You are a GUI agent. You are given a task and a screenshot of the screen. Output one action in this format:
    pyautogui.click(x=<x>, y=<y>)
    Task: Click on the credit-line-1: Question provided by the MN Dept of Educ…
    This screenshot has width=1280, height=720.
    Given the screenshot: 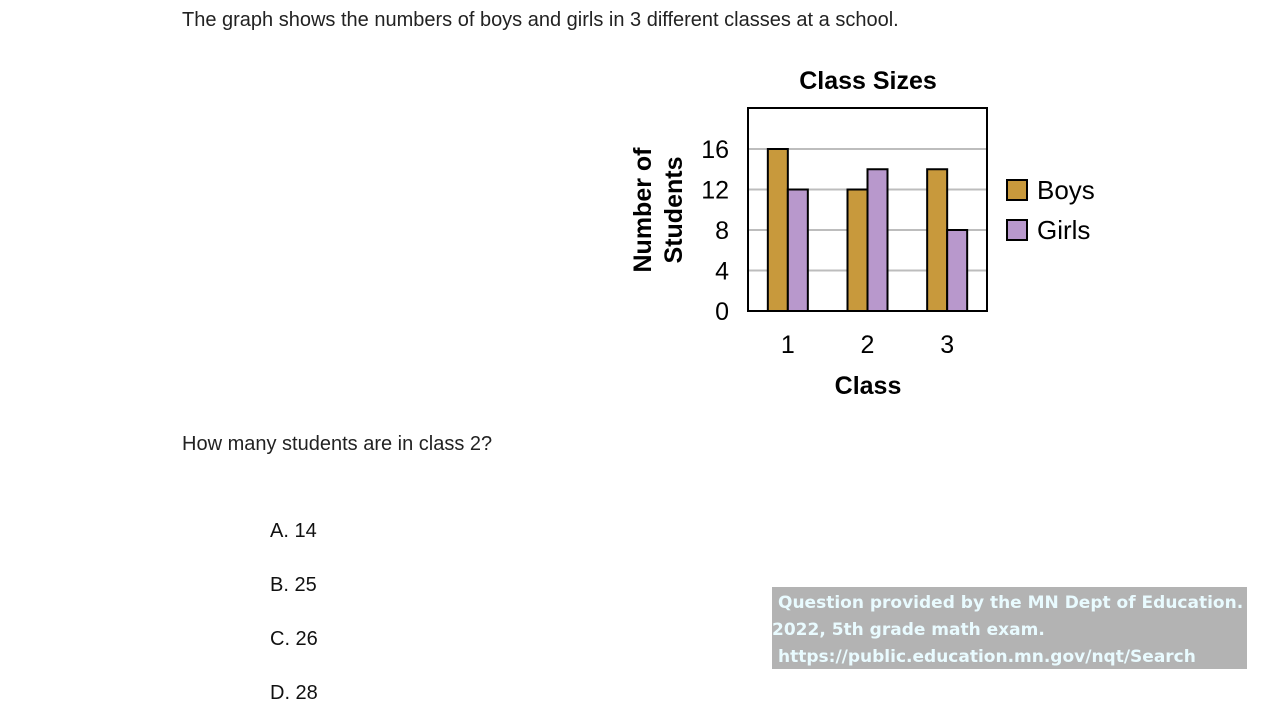 What is the action you would take?
    pyautogui.click(x=1011, y=603)
    